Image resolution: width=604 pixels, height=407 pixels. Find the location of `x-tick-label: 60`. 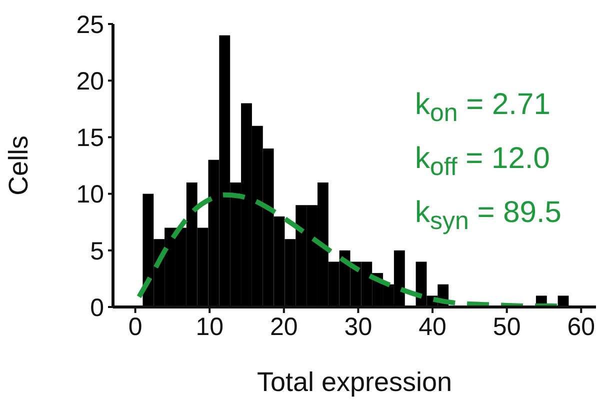

x-tick-label: 60 is located at coordinates (581, 326).